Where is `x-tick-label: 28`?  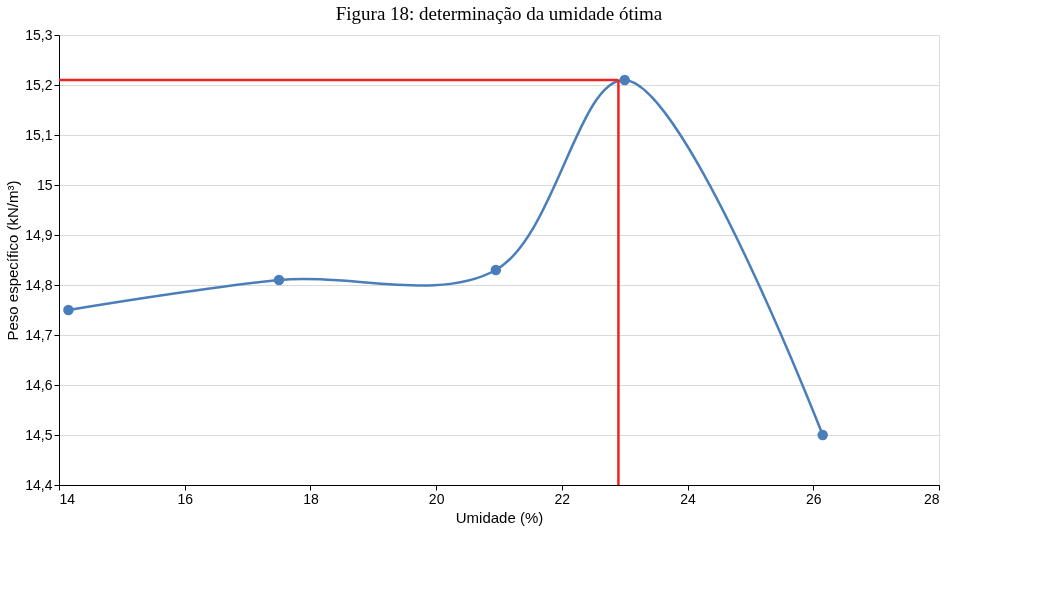 x-tick-label: 28 is located at coordinates (931, 498).